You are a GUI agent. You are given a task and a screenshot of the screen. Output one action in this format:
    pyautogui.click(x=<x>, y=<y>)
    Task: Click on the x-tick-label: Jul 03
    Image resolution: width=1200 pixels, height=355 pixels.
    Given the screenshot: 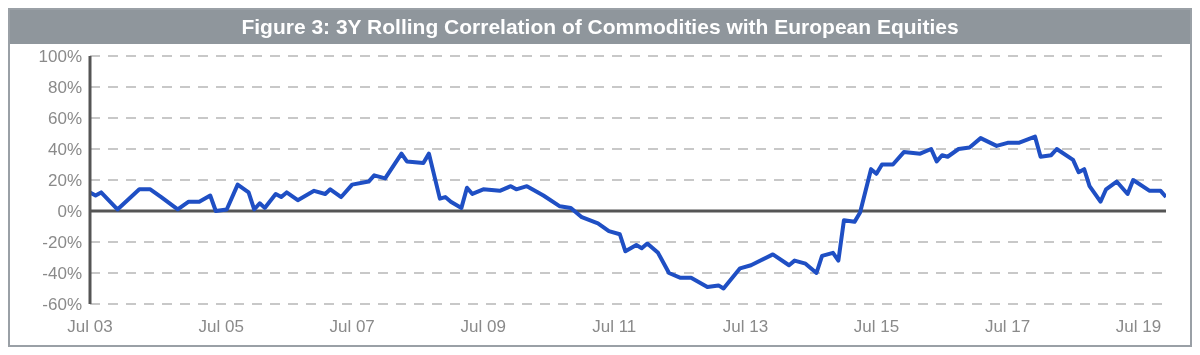 What is the action you would take?
    pyautogui.click(x=90, y=327)
    